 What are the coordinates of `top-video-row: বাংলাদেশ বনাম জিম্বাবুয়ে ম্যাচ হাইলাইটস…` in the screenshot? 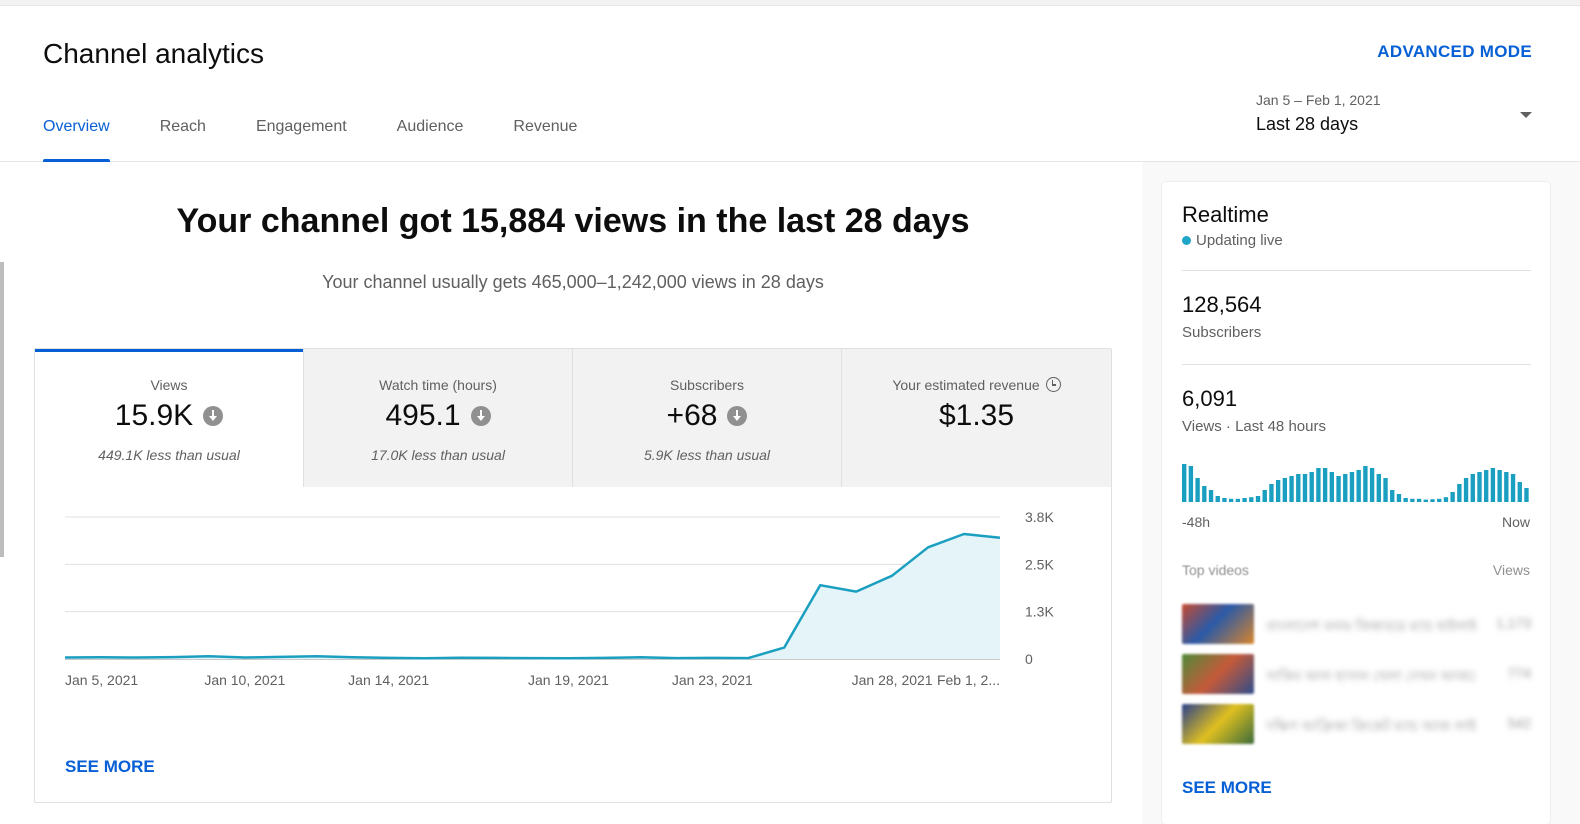 It's located at (1356, 624).